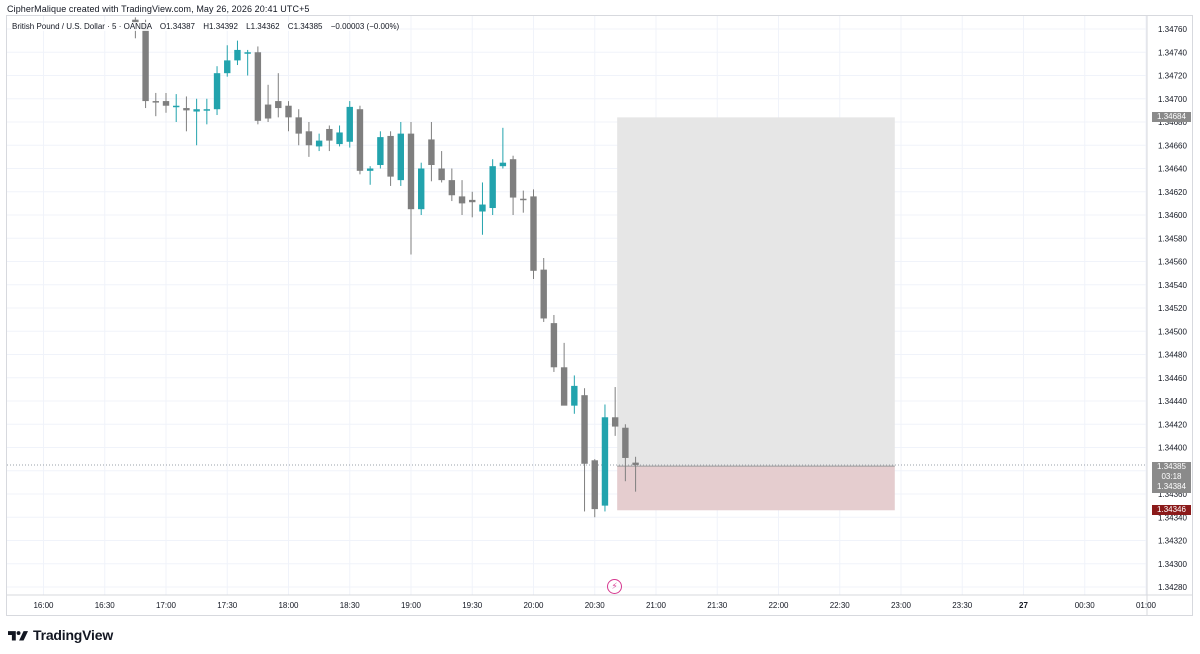 This screenshot has height=654, width=1200. I want to click on price-axis-label: 1.34620, so click(1172, 192).